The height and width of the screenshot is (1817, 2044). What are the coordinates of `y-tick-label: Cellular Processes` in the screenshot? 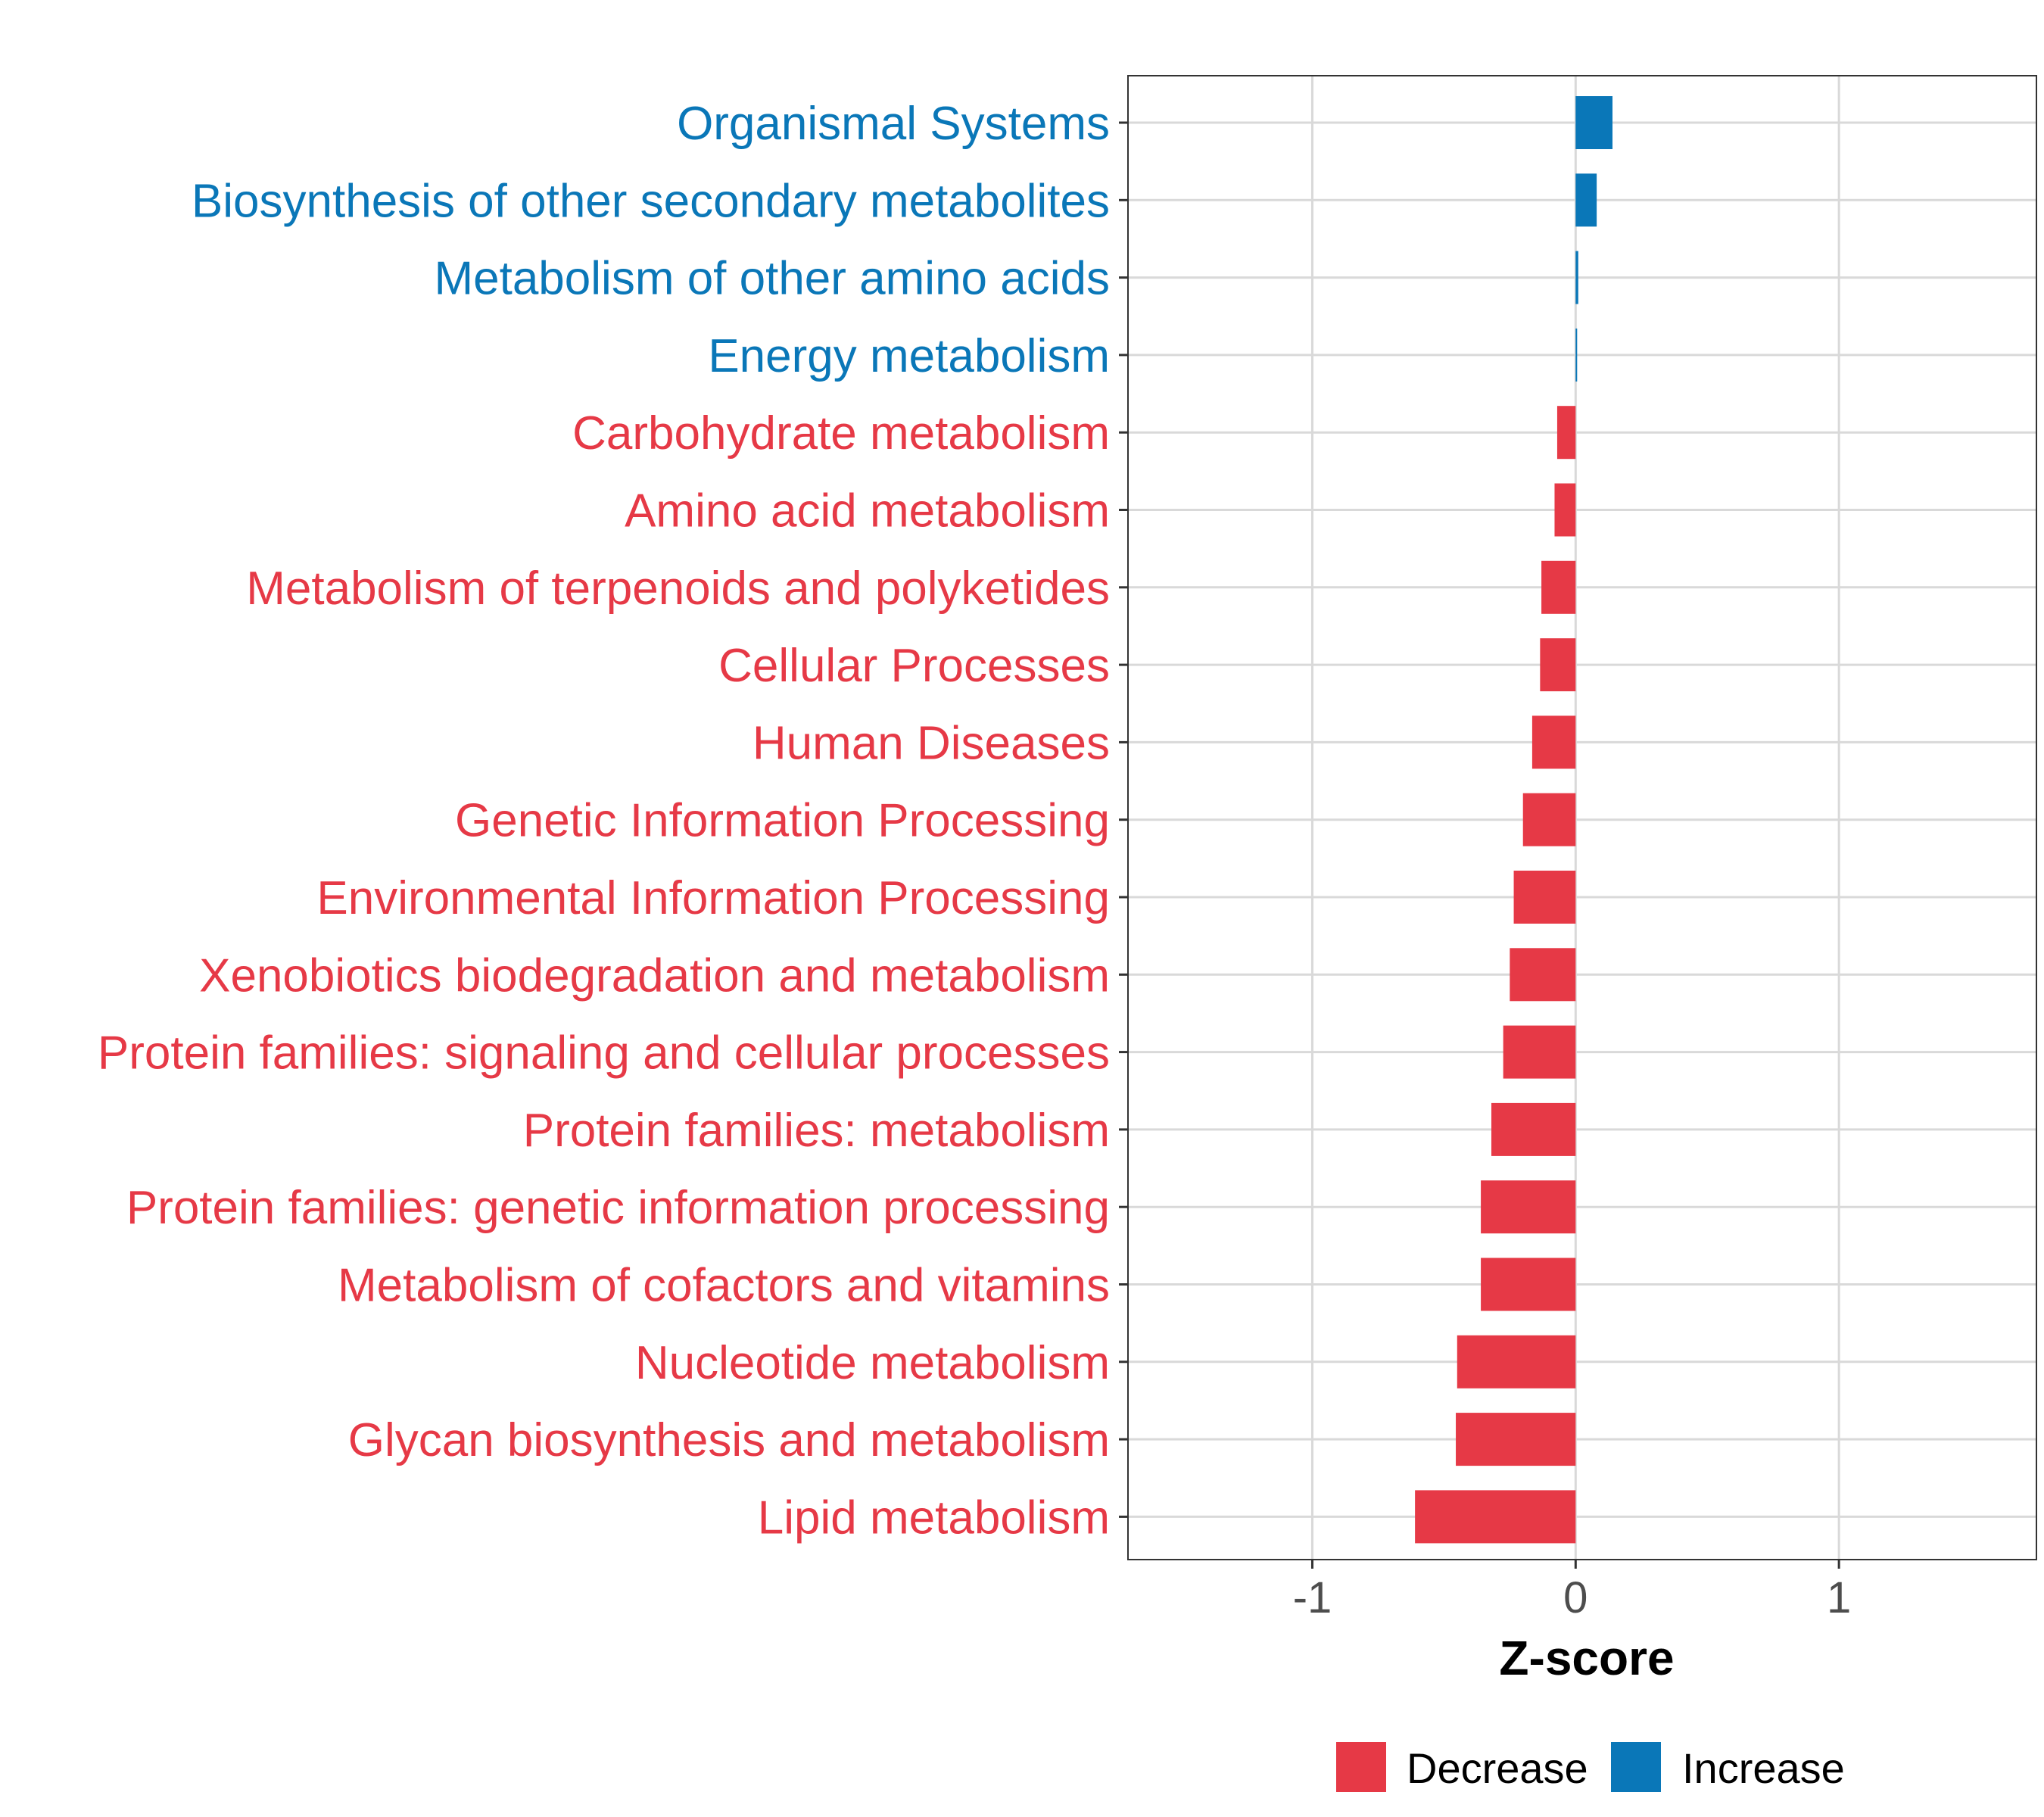 It's located at (914, 666).